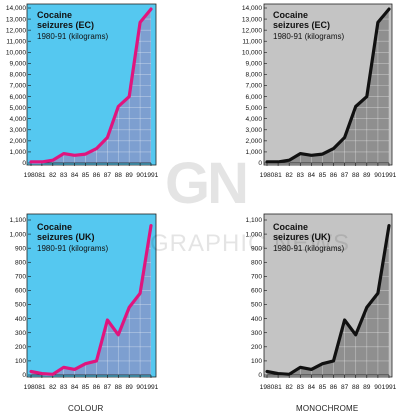  I want to click on y-tick-label: 4,000, so click(17, 119).